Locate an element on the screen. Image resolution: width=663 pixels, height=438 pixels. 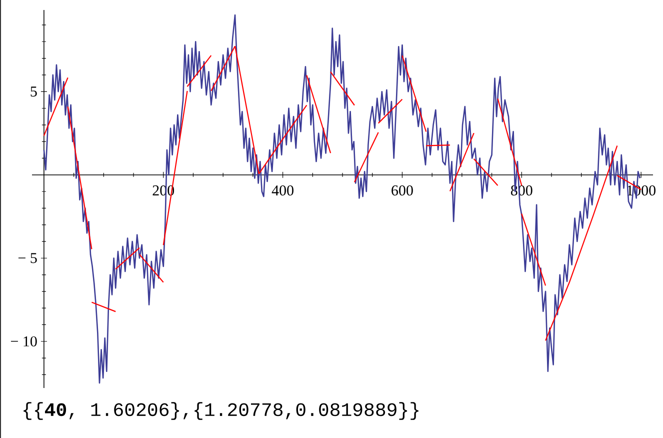
x-tick-label: 600 is located at coordinates (402, 190).